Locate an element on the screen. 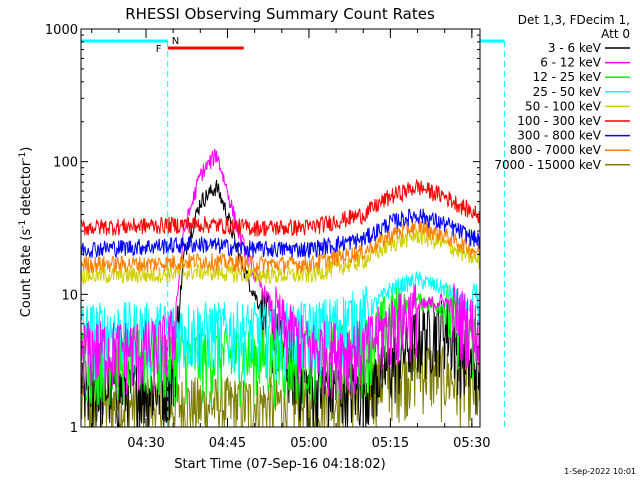  y-axis-label-mid: detector is located at coordinates (26, 190).